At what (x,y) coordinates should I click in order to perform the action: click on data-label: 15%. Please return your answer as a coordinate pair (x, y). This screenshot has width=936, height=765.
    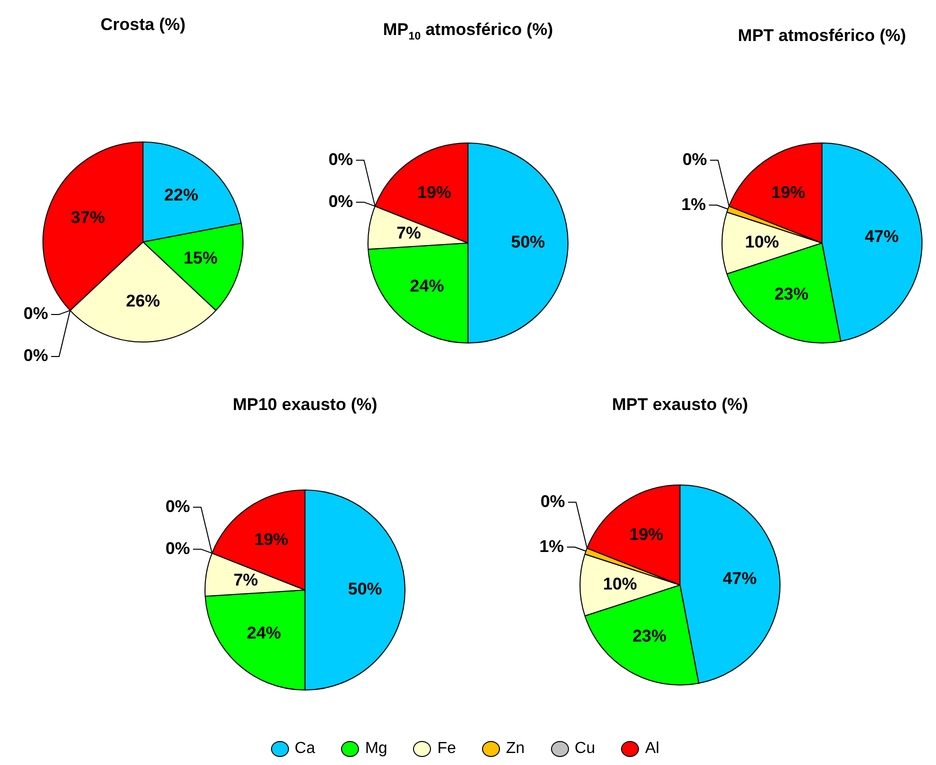
    Looking at the image, I should click on (201, 258).